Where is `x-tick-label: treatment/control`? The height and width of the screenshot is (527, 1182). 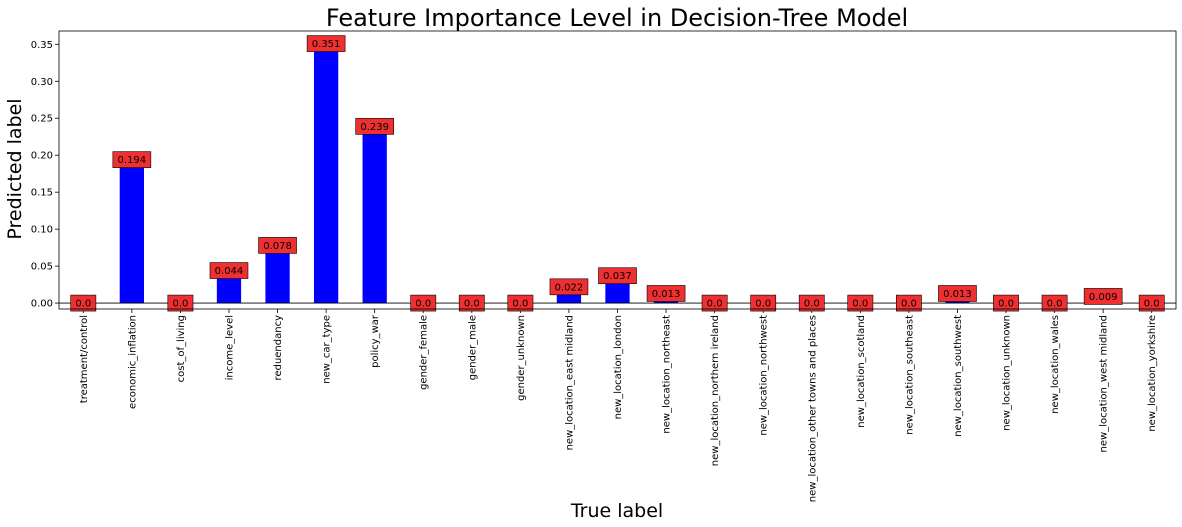 x-tick-label: treatment/control is located at coordinates (84, 359).